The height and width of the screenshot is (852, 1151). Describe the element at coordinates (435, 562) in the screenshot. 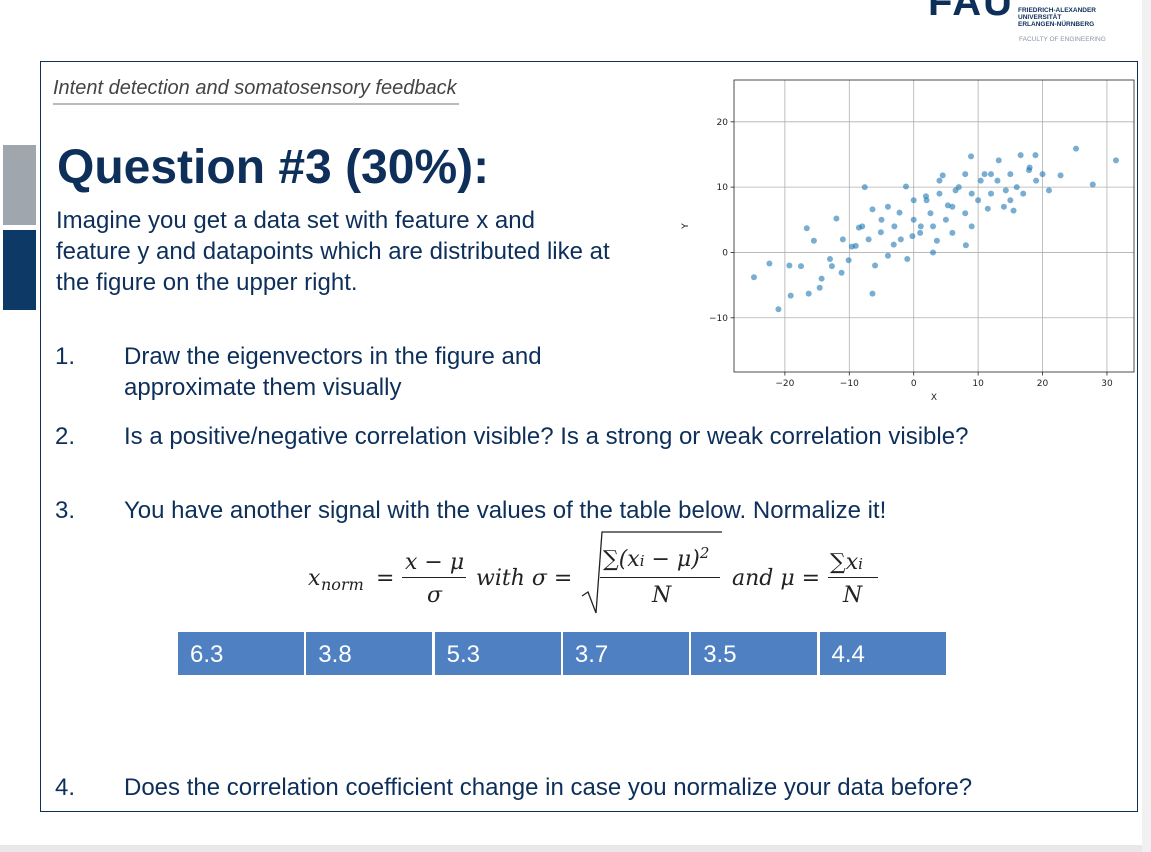

I see `formula-part: x − μ` at that location.